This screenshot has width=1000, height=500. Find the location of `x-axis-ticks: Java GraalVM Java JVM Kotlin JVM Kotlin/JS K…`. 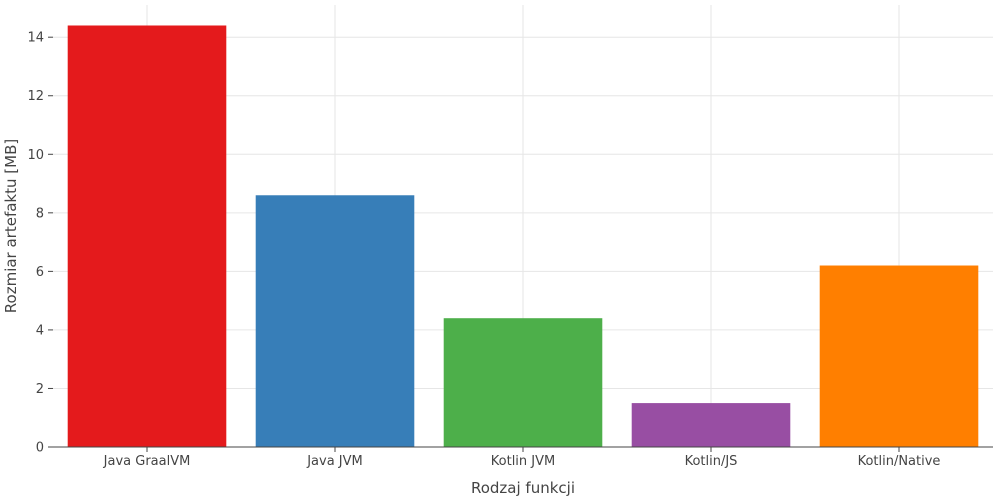

x-axis-ticks: Java GraalVM Java JVM Kotlin JVM Kotlin/JS K… is located at coordinates (522, 458).